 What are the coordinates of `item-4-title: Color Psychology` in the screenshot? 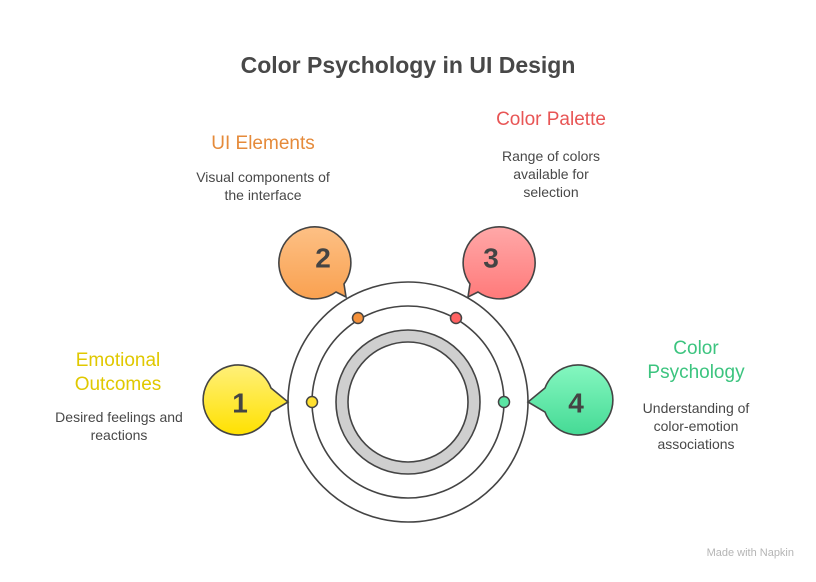 It's located at (696, 360).